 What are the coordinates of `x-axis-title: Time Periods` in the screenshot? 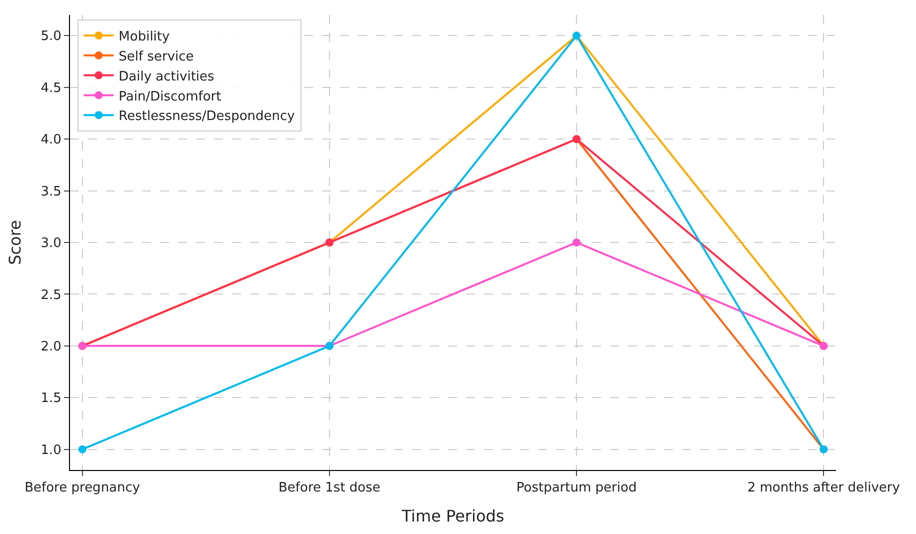 It's located at (452, 516).